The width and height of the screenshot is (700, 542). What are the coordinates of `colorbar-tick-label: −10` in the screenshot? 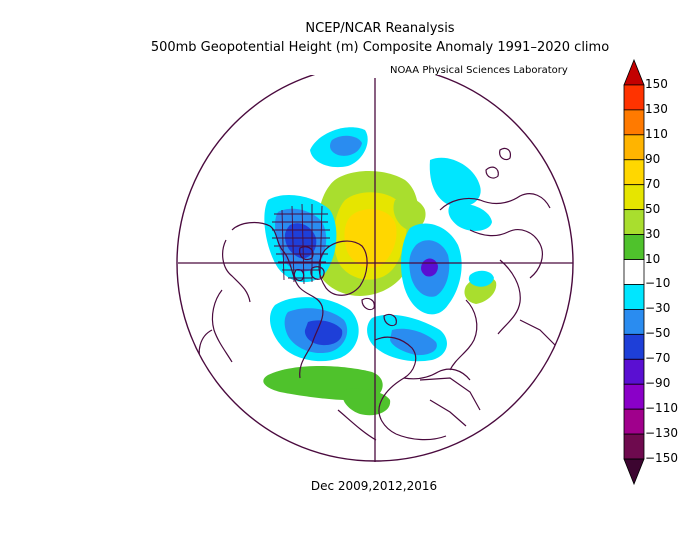 It's located at (658, 283).